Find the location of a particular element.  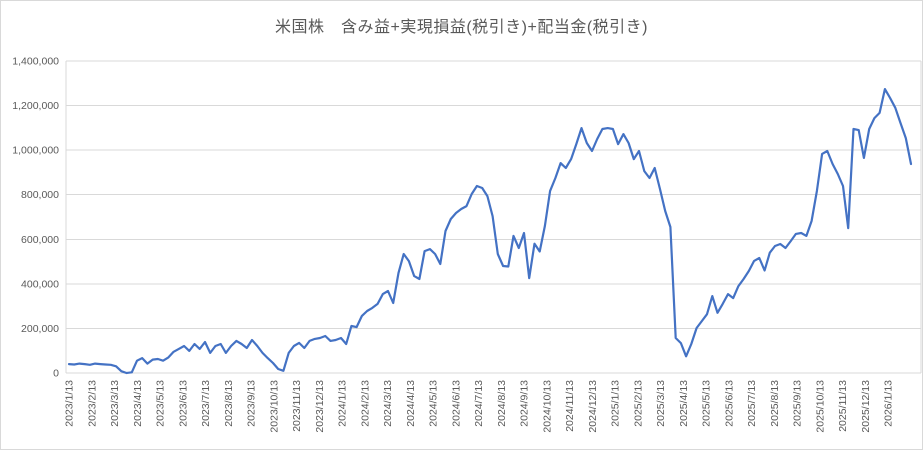

svg-text: 1,400,000 is located at coordinates (35, 62).